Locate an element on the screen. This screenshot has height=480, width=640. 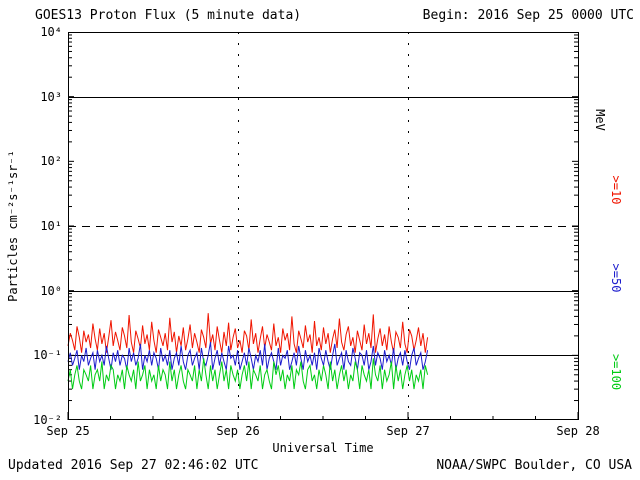
y-tick-label: 10⁻¹ is located at coordinates (47, 355).